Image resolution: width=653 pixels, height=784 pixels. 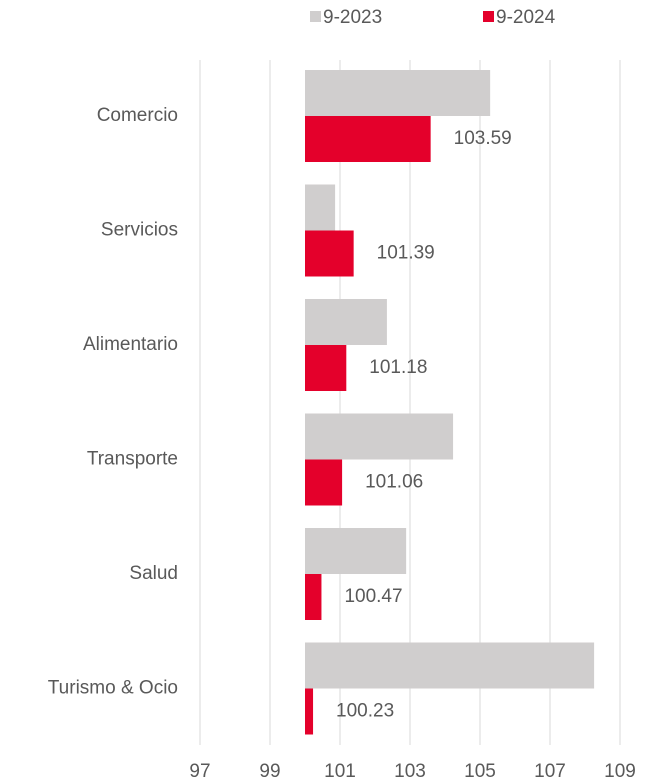 What do you see at coordinates (139, 230) in the screenshot?
I see `y-tick-label: Servicios` at bounding box center [139, 230].